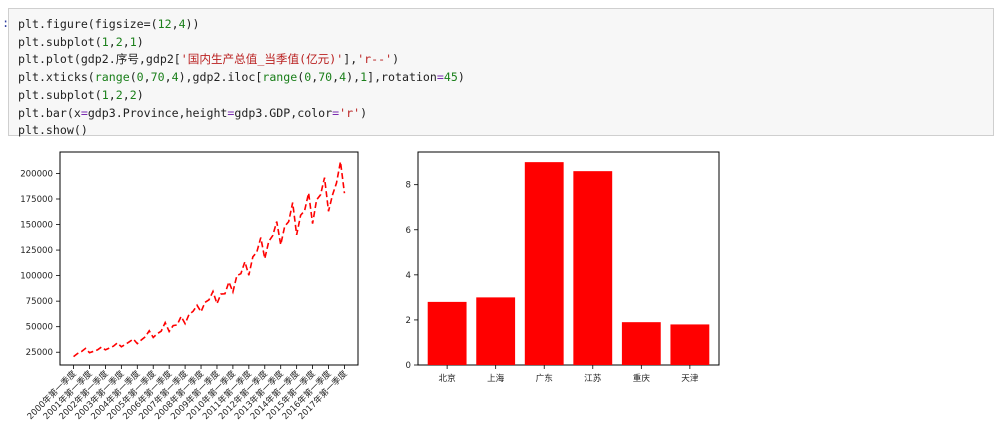 Image resolution: width=1006 pixels, height=440 pixels. Describe the element at coordinates (99, 59) in the screenshot. I see `code-token: plt.plot(gdp2.序号,gdp2[` at that location.